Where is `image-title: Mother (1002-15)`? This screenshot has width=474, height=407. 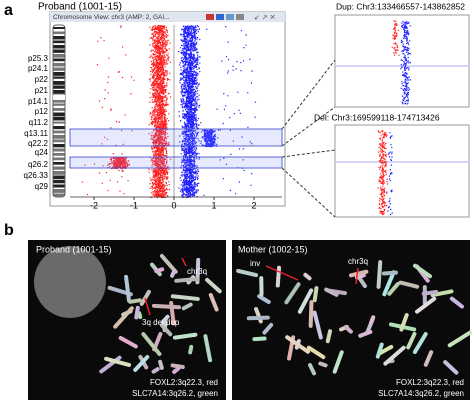
image-title: Mother (1002-15) is located at coordinates (273, 249).